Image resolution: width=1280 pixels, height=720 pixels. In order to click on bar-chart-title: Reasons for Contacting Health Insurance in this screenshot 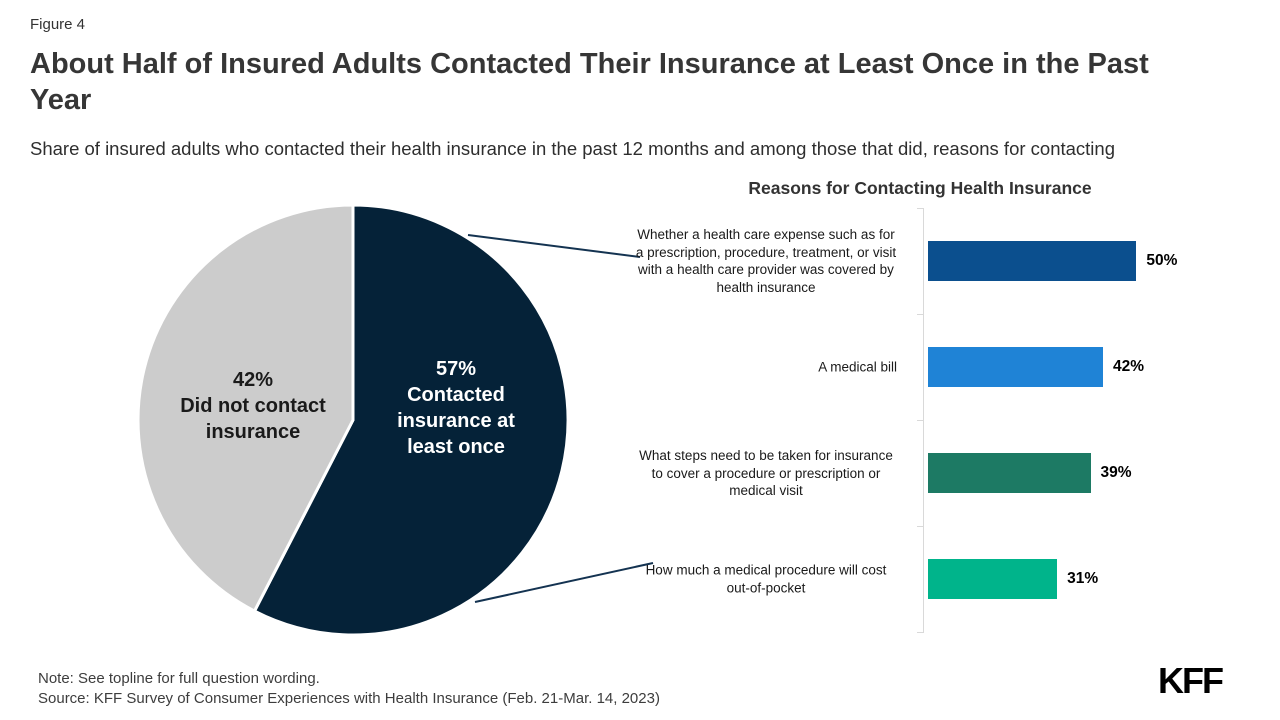, I will do `click(920, 188)`.